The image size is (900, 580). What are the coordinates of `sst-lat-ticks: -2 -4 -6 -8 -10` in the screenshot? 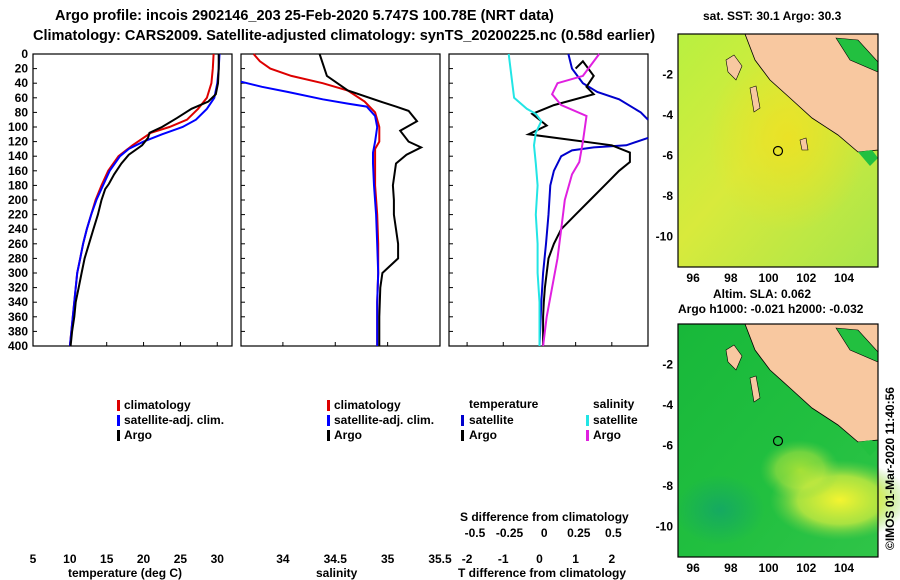 It's located at (665, 156).